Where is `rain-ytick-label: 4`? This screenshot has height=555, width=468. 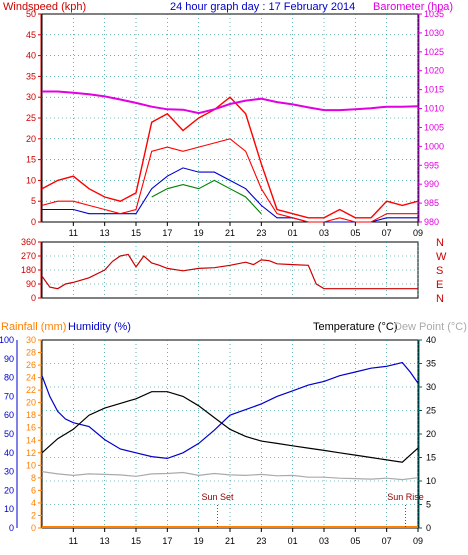 rain-ytick-label: 4 is located at coordinates (33, 503).